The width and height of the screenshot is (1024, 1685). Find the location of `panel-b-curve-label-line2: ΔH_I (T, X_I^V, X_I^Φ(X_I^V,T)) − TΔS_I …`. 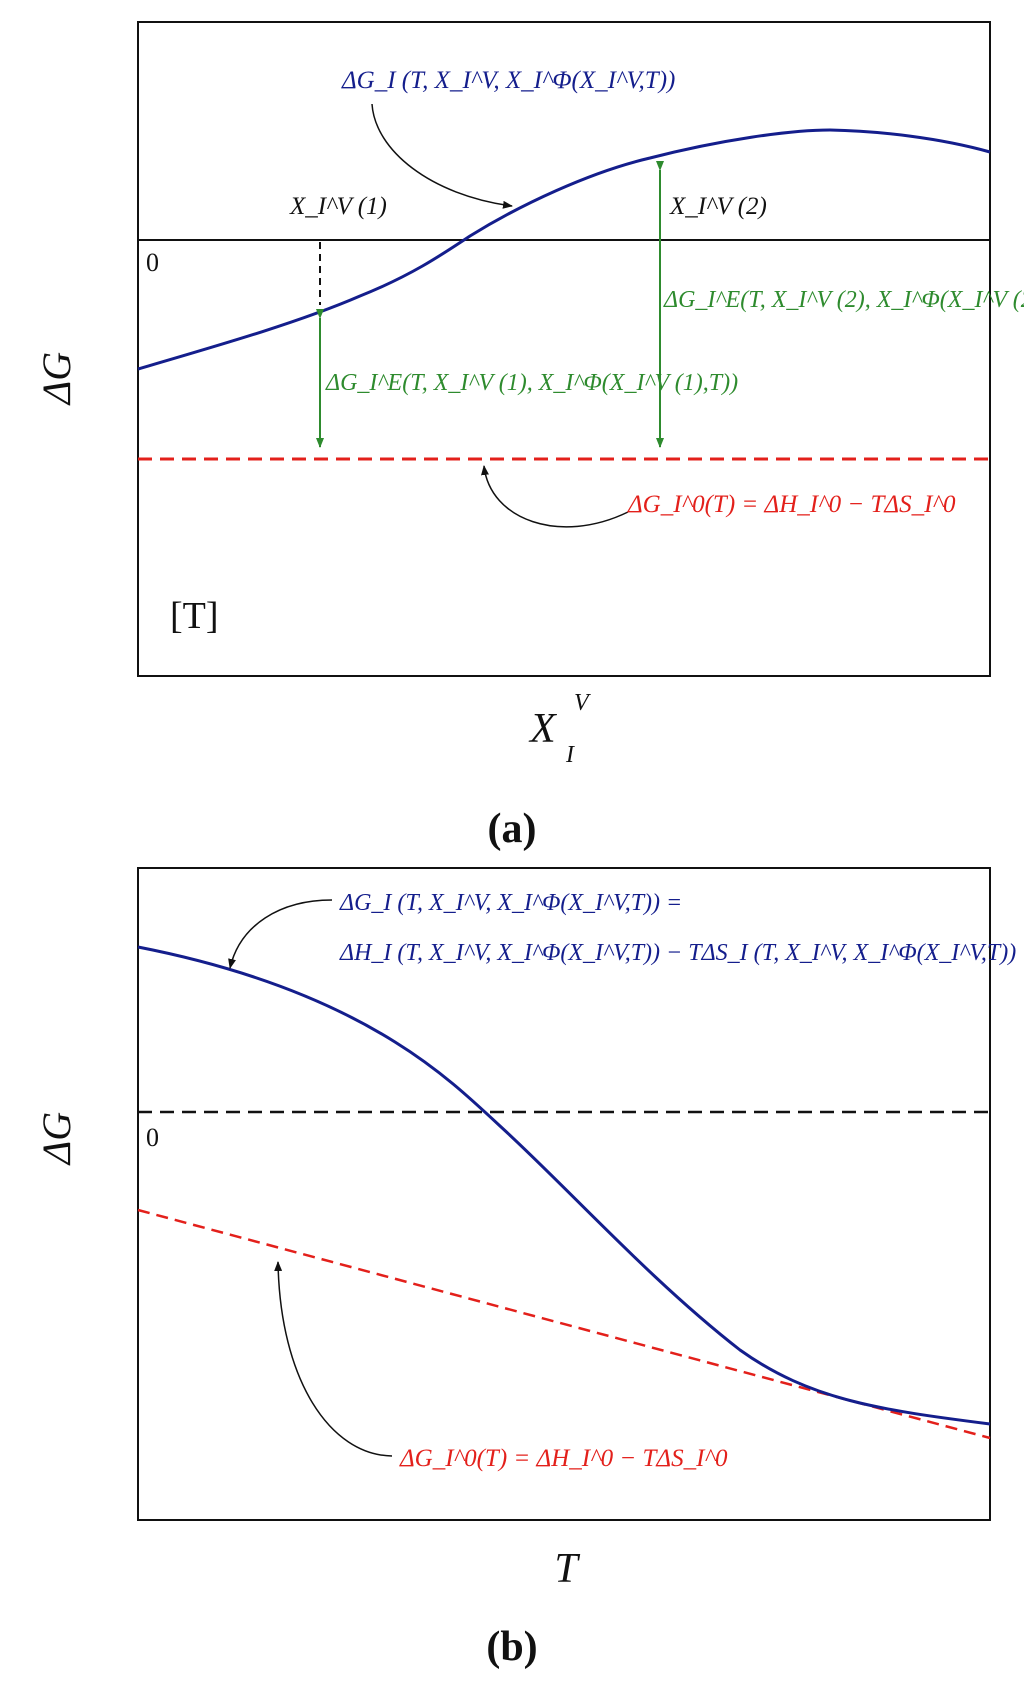

panel-b-curve-label-line2: ΔH_I (T, X_I^V, X_I^Φ(X_I^V,T)) − TΔS_I … is located at coordinates (677, 953).